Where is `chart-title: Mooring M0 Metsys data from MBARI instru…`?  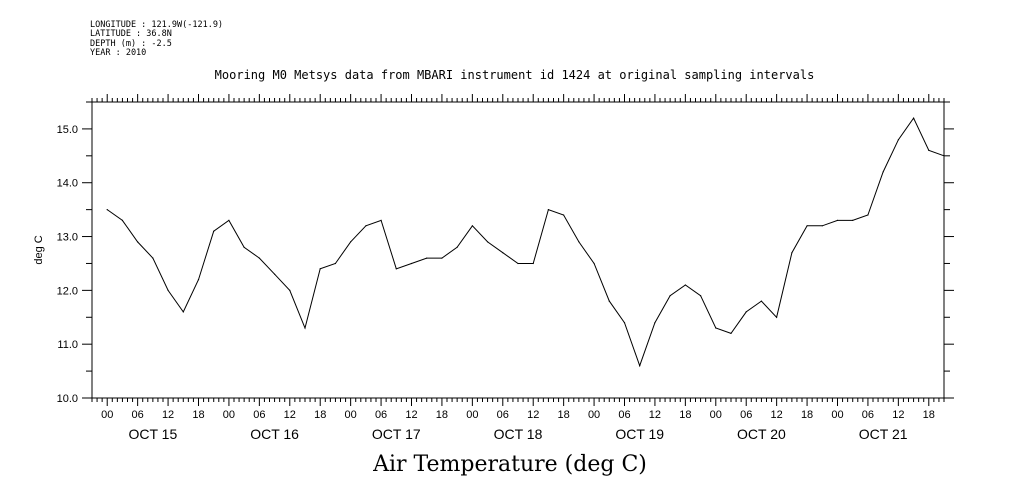 chart-title: Mooring M0 Metsys data from MBARI instru… is located at coordinates (514, 75).